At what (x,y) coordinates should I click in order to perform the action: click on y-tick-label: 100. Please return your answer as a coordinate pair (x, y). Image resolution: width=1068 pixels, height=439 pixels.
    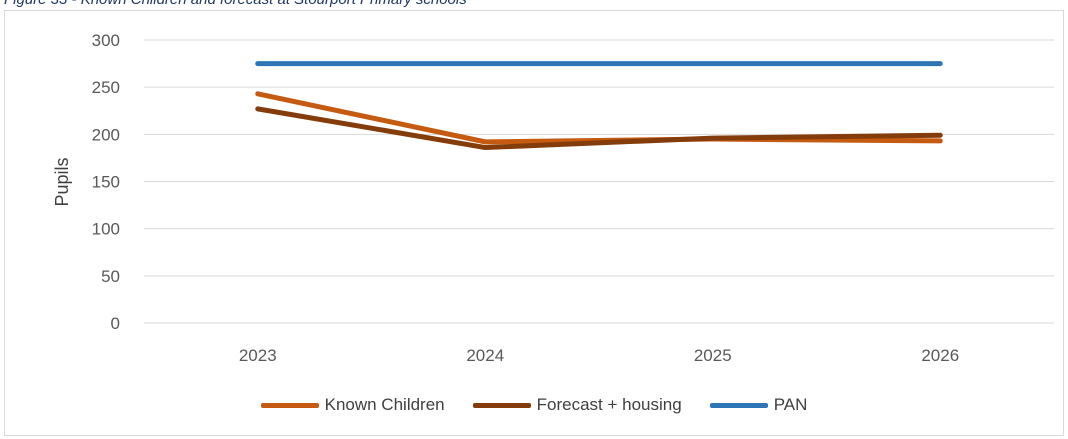
    Looking at the image, I should click on (106, 229).